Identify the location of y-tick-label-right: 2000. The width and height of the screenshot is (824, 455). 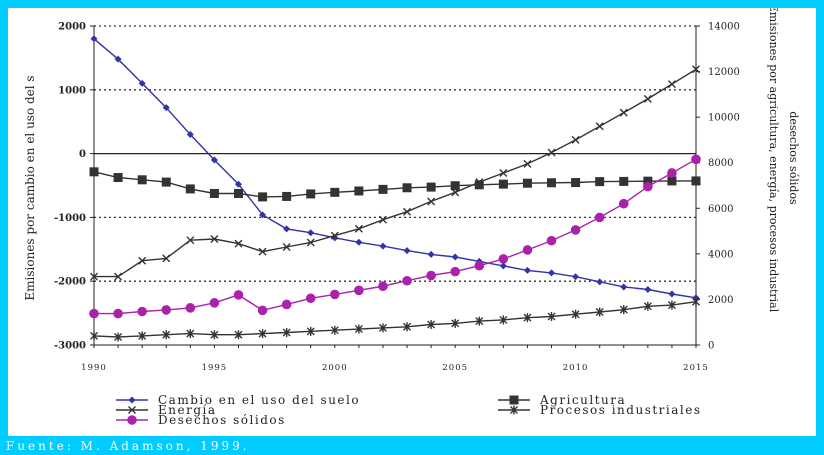
(720, 300).